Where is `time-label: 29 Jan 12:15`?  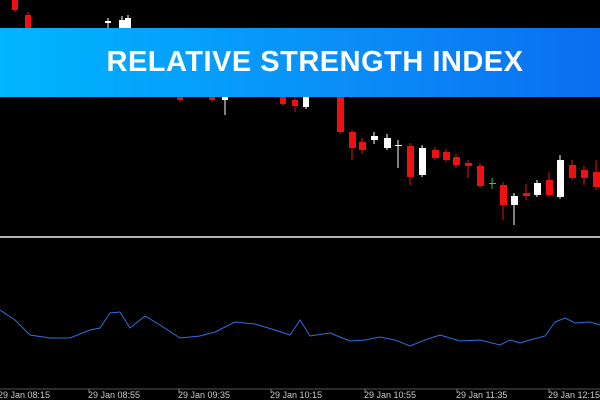
time-label: 29 Jan 12:15 is located at coordinates (574, 395).